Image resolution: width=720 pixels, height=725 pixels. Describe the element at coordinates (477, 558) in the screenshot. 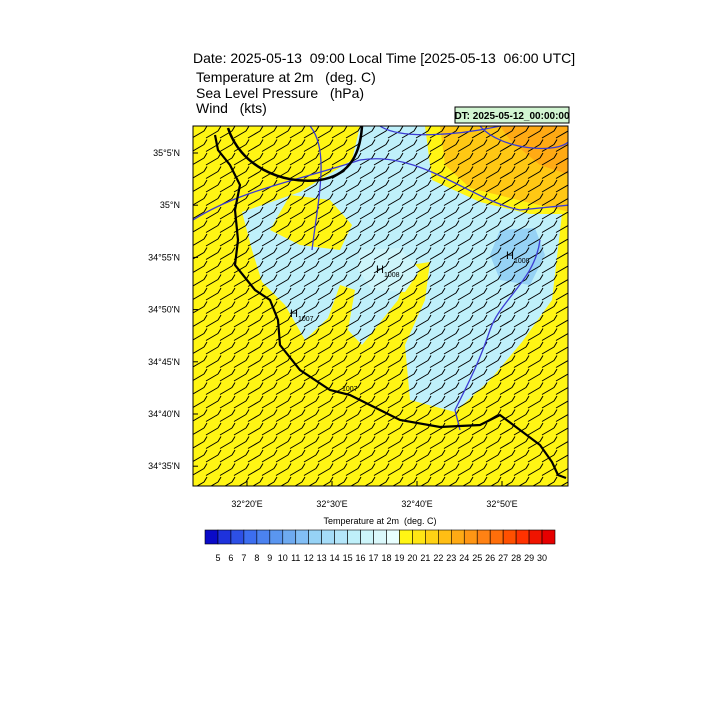

I see `colorbar-label: 25` at that location.